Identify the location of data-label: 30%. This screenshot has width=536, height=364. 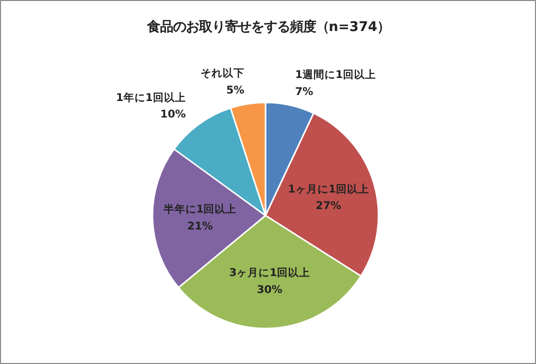
(269, 289).